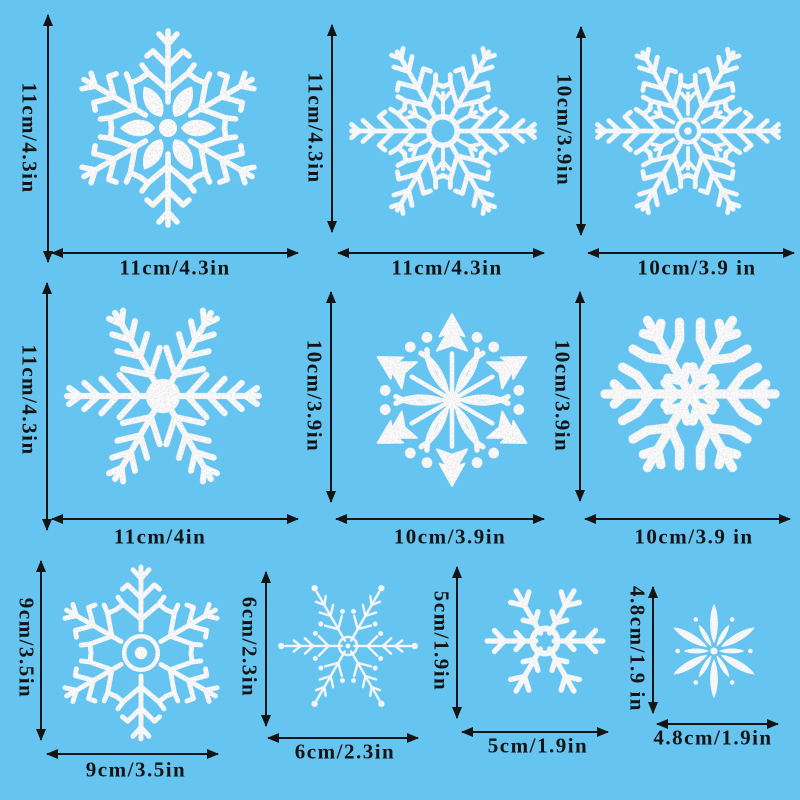 This screenshot has width=800, height=800. Describe the element at coordinates (713, 737) in the screenshot. I see `width-label: 4.8cm/1.9in` at that location.